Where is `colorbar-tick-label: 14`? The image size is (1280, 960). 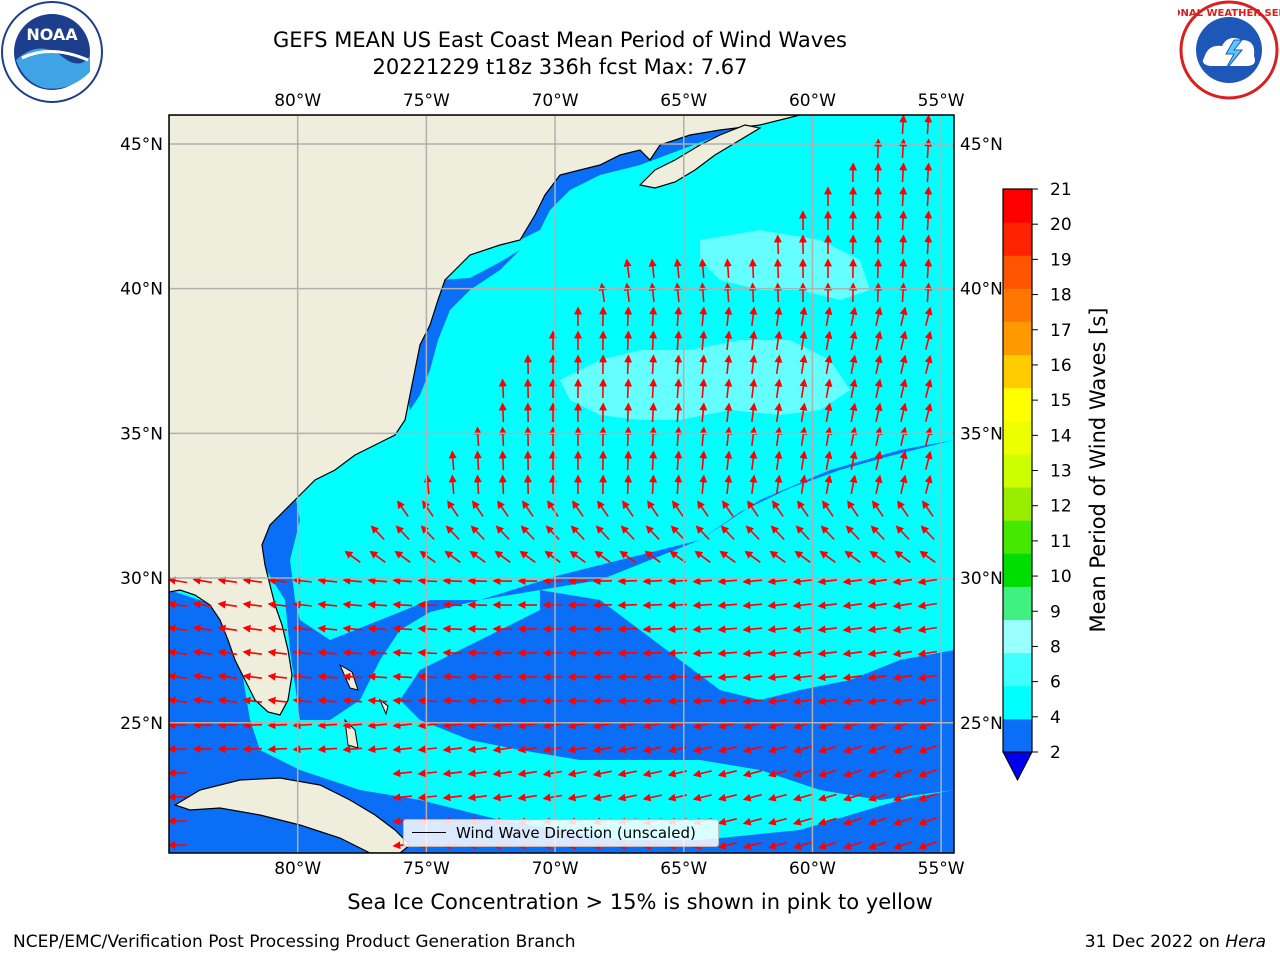
colorbar-tick-label: 14 is located at coordinates (1061, 436).